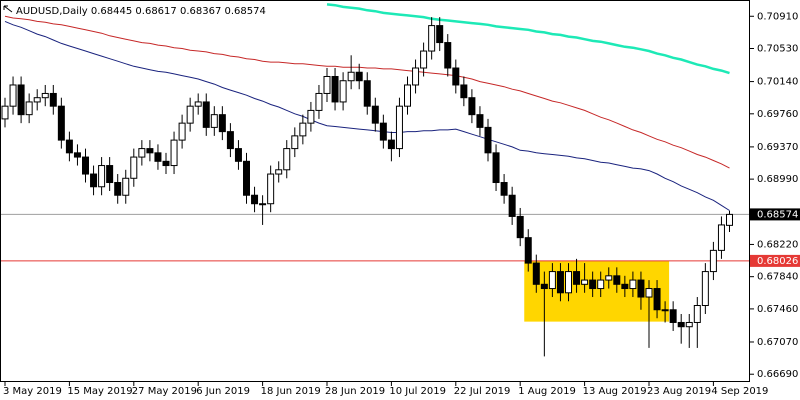 Image resolution: width=800 pixels, height=400 pixels. I want to click on y-tick-label: 0.66690, so click(777, 374).